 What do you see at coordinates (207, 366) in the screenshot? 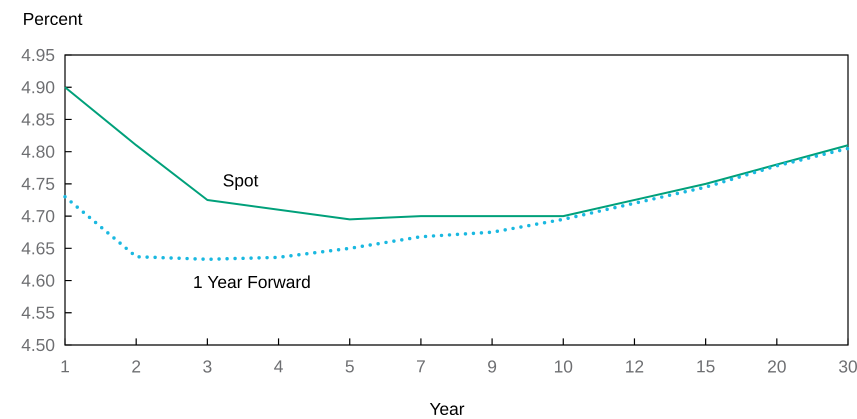
I see `x-tick-label: 3` at bounding box center [207, 366].